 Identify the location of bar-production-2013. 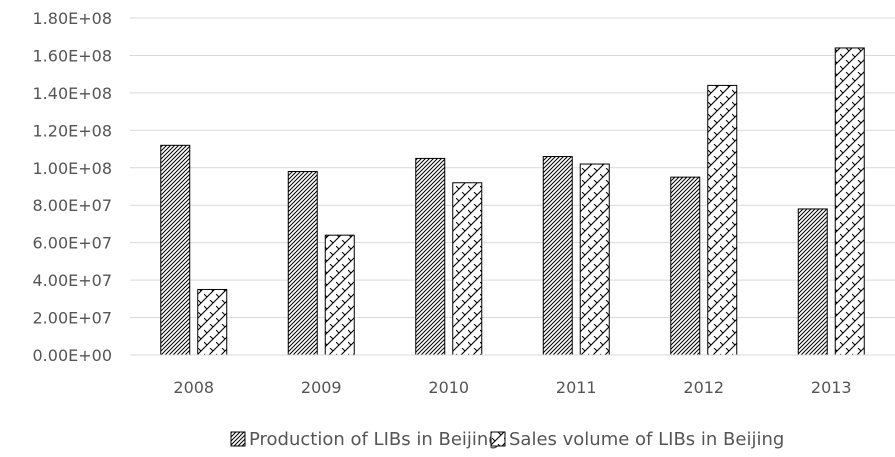
(812, 282).